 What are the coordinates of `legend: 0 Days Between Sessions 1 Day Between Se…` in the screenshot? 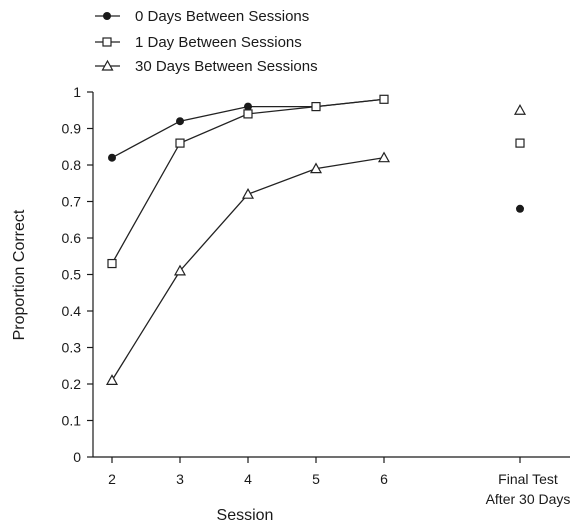 It's located at (206, 41).